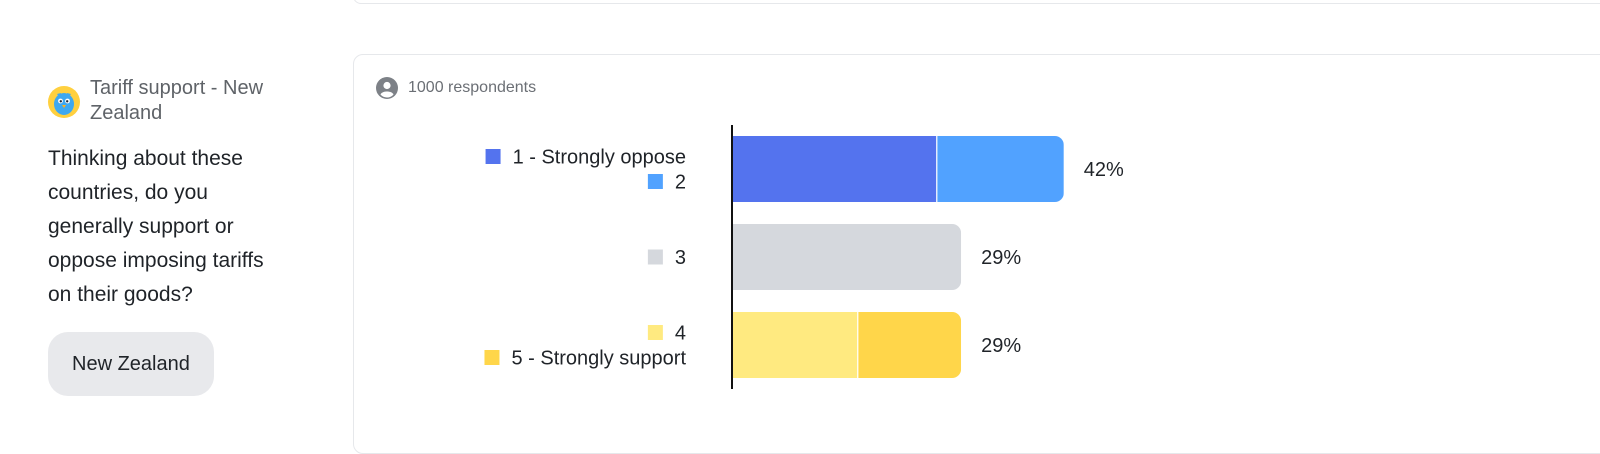  What do you see at coordinates (1001, 346) in the screenshot?
I see `bar-total-label-2: 29%` at bounding box center [1001, 346].